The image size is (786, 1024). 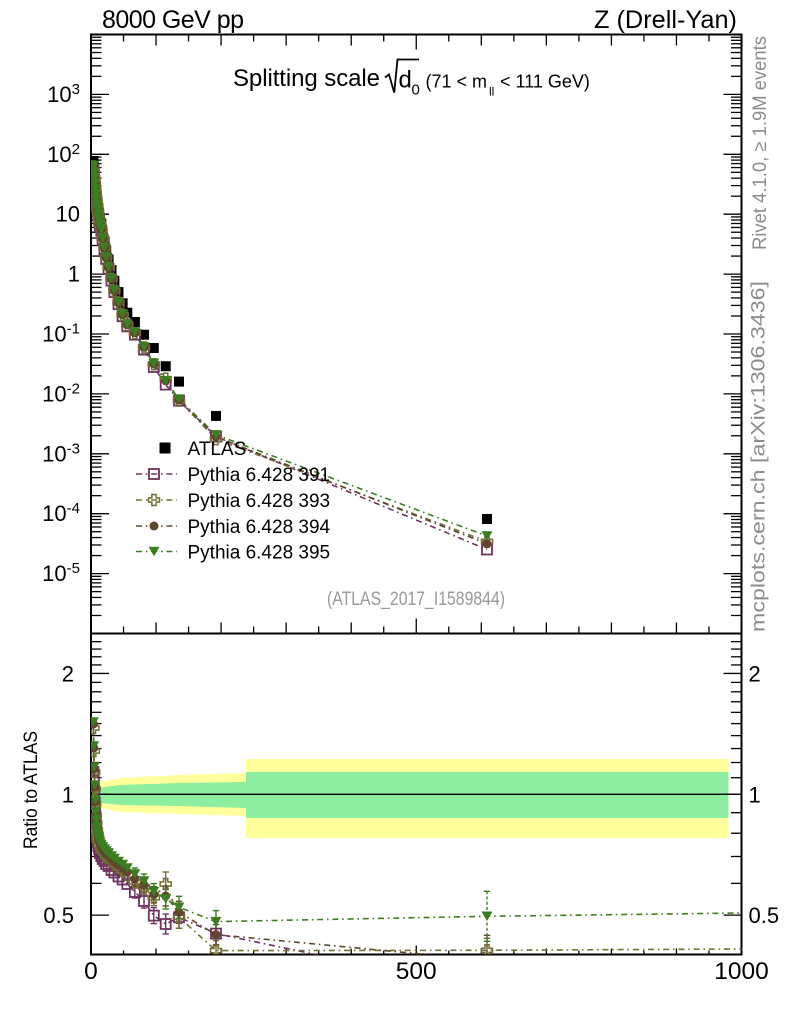 What do you see at coordinates (61, 393) in the screenshot?
I see `svg-text: 10-2` at bounding box center [61, 393].